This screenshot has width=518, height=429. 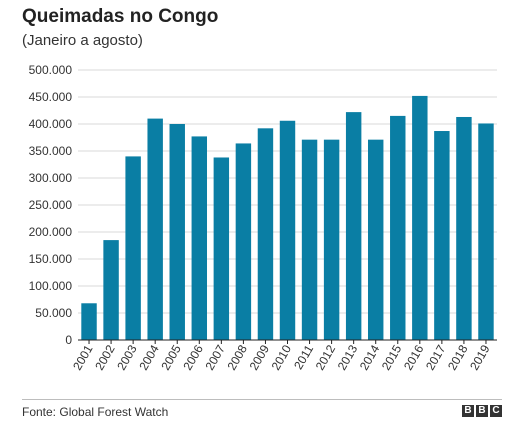 I want to click on x-tick-label: 2016, so click(x=414, y=357).